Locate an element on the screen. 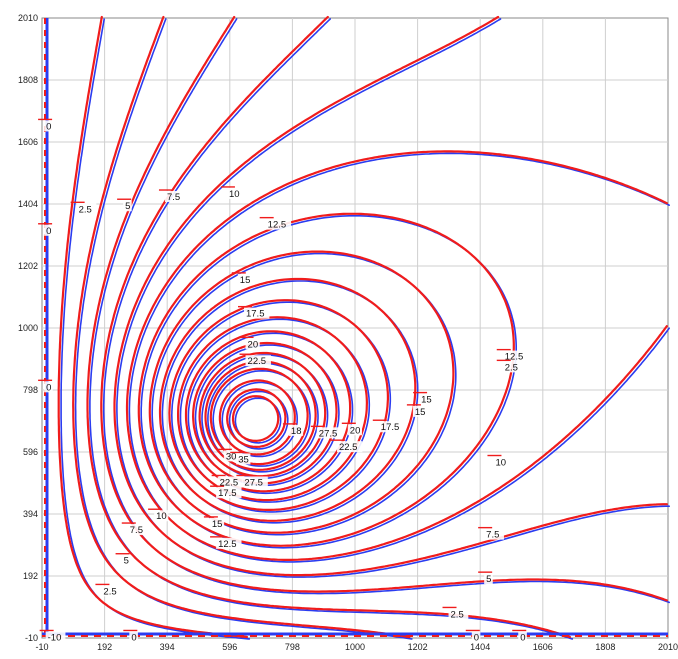 Image resolution: width=678 pixels, height=659 pixels. contour-label: 27.5 is located at coordinates (326, 432).